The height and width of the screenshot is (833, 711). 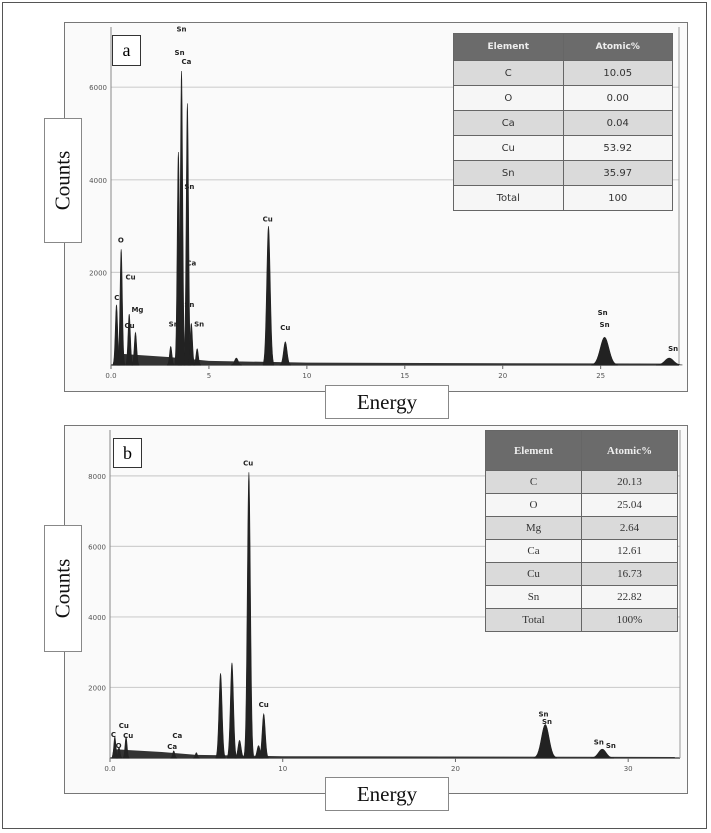 I want to click on cell-atomic-percent: 35.97, so click(x=617, y=173).